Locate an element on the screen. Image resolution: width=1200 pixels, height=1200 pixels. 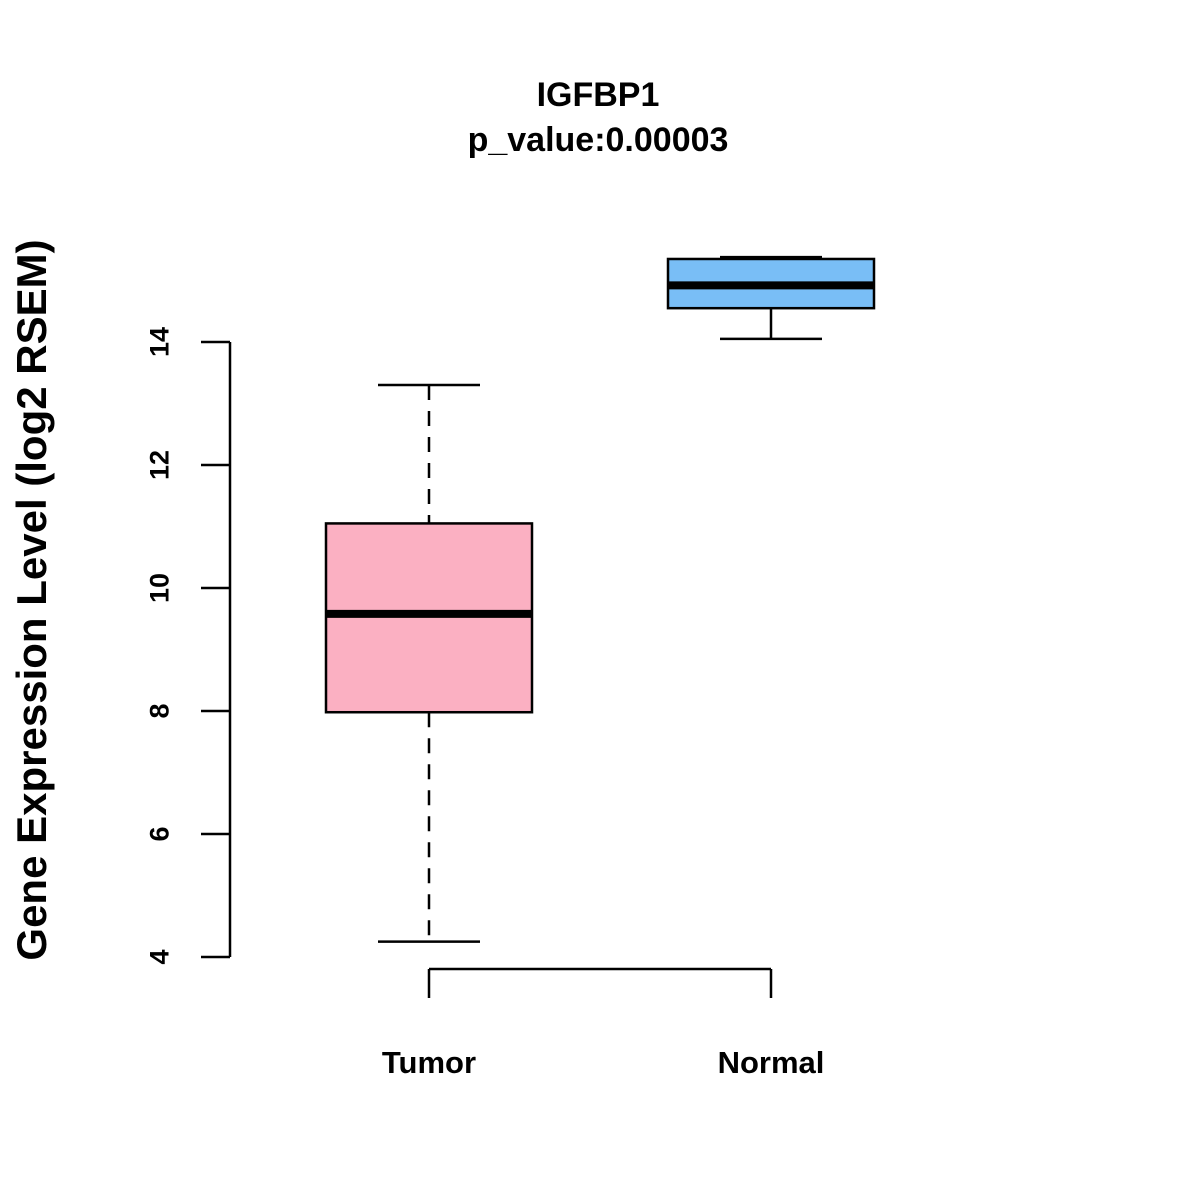
y-tick-label: 14 is located at coordinates (159, 342).